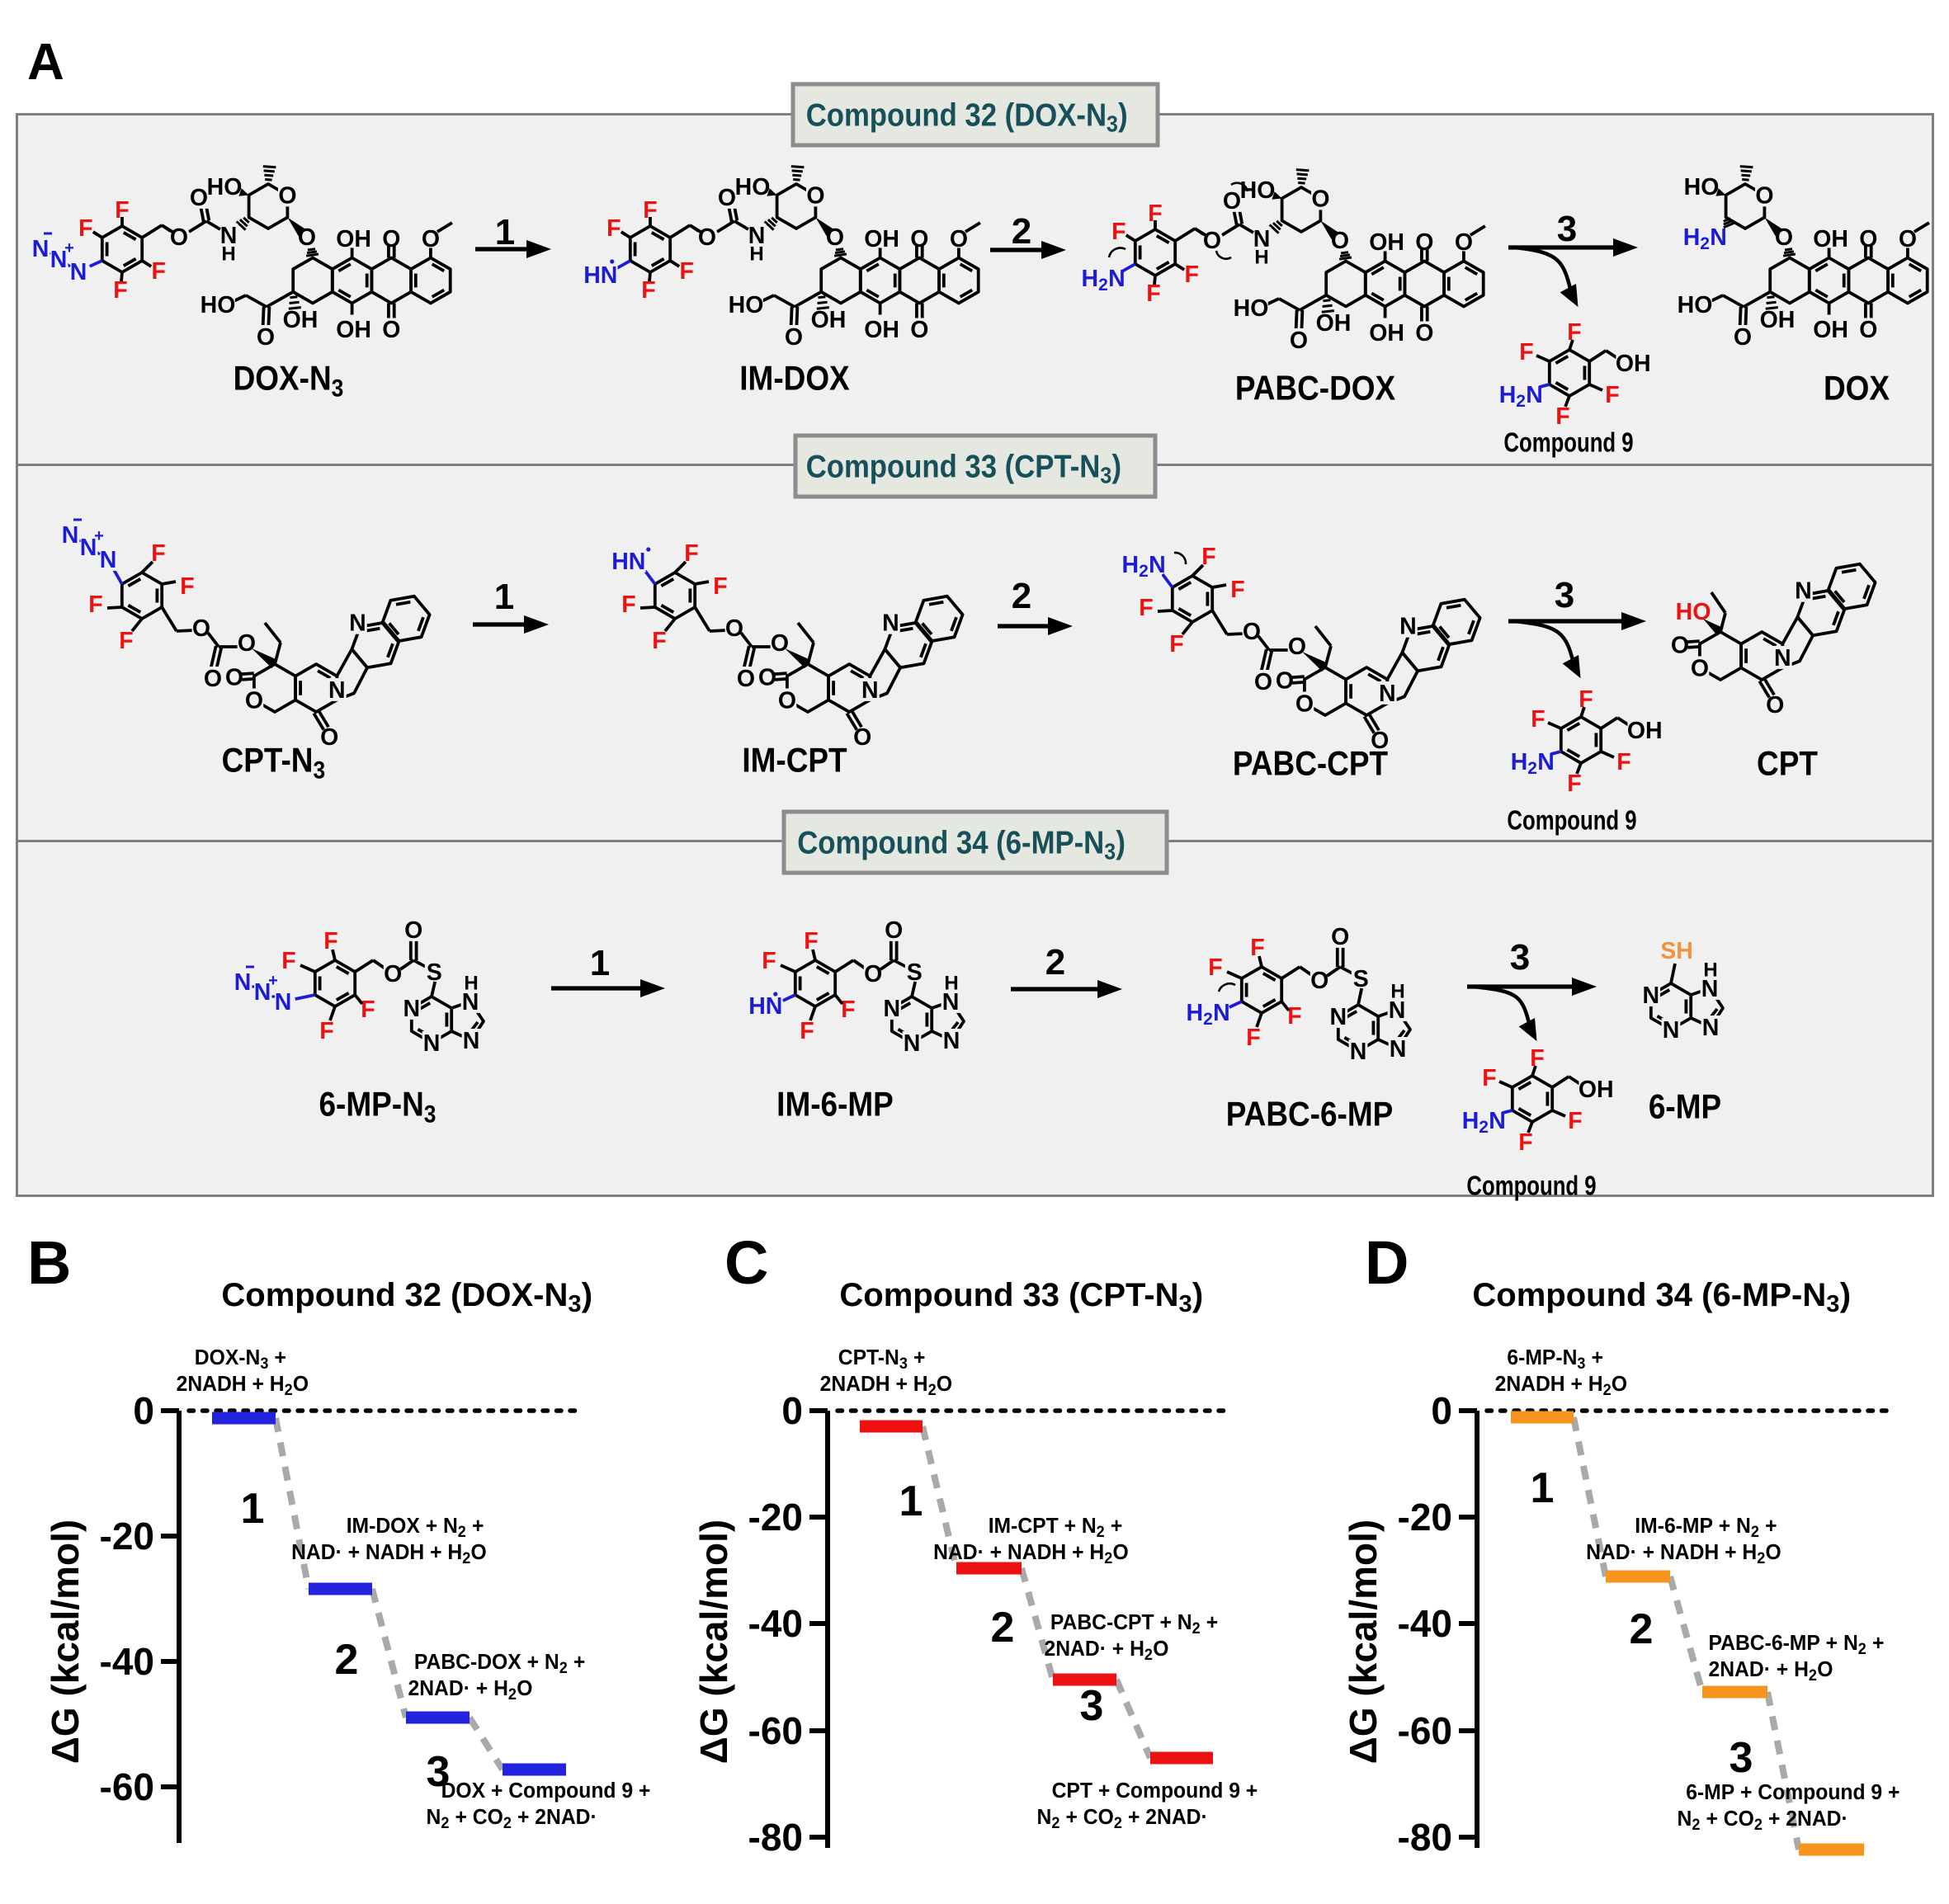 The image size is (1949, 1904). What do you see at coordinates (1310, 763) in the screenshot?
I see `svg-text: PABC-CPT` at bounding box center [1310, 763].